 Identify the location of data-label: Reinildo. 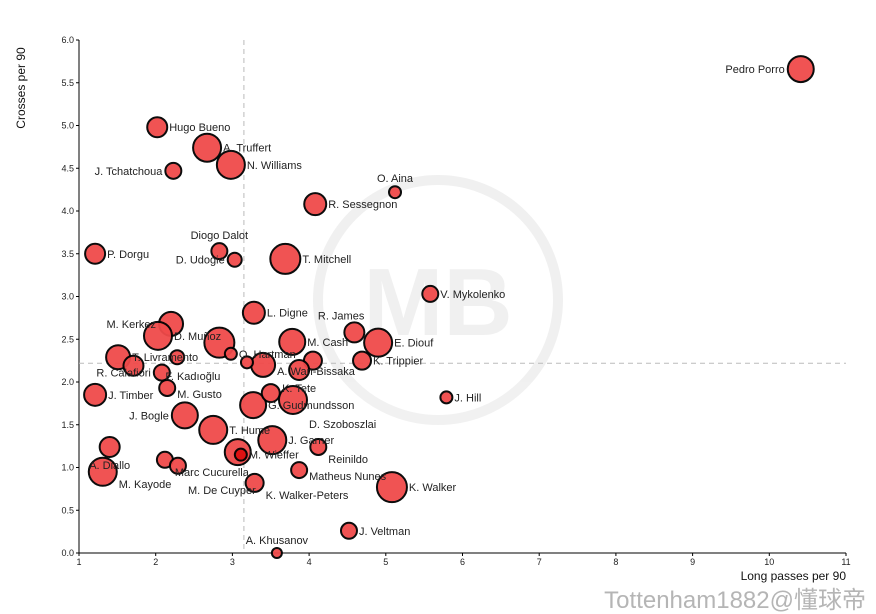
(348, 460).